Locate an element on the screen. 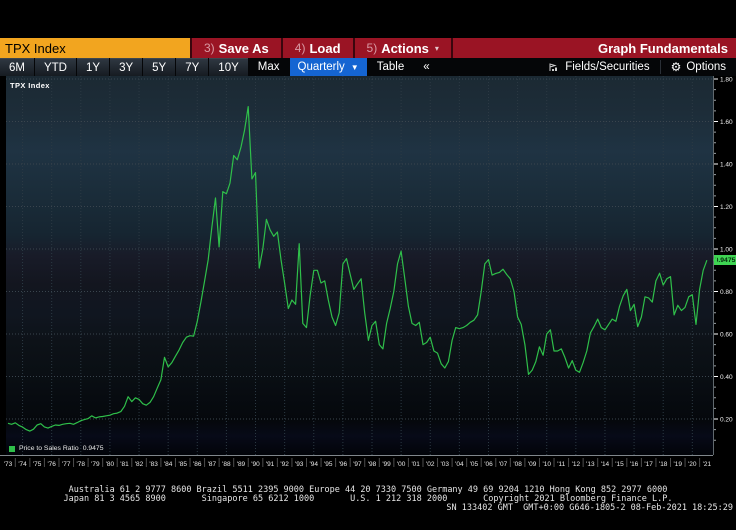 The height and width of the screenshot is (530, 736). svg-text: '17 is located at coordinates (648, 464).